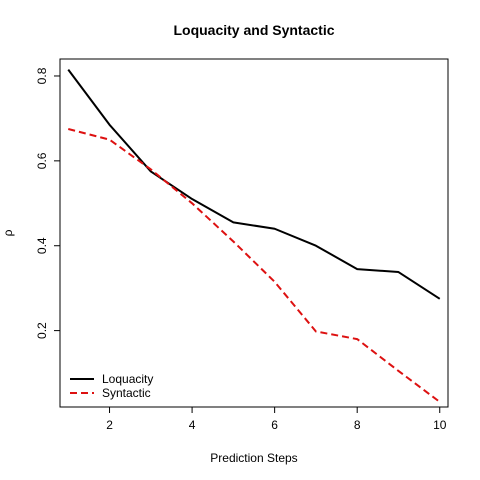 This screenshot has width=480, height=480. I want to click on x-tick-label: 2, so click(109, 425).